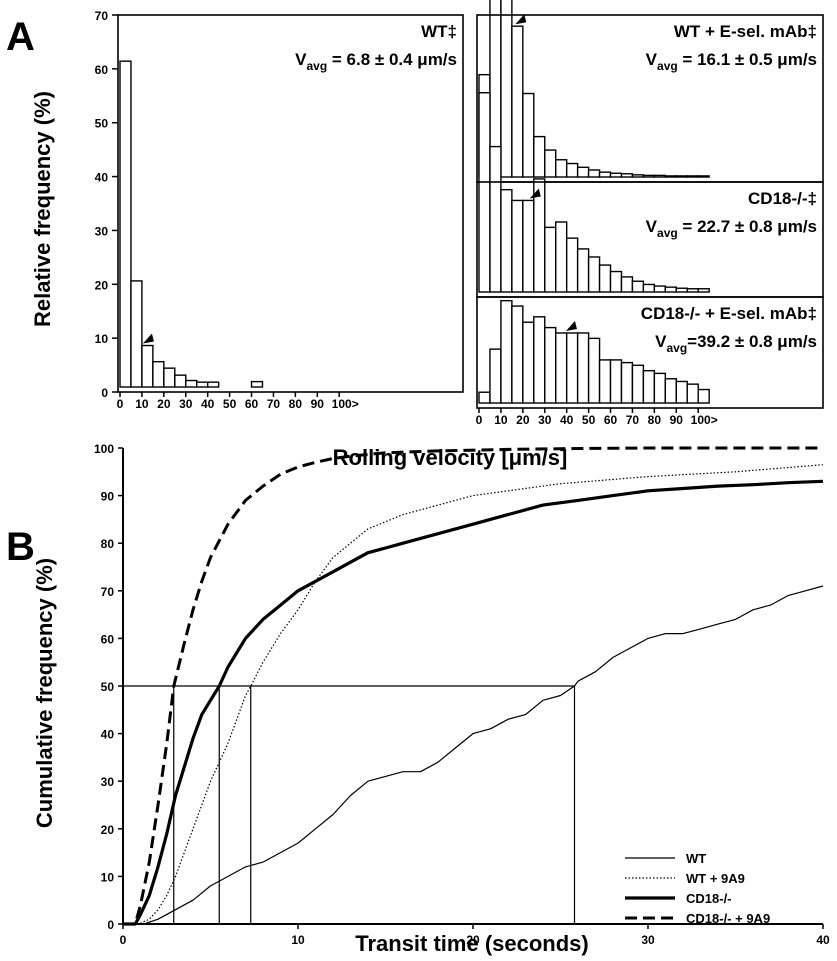 This screenshot has width=837, height=961. I want to click on histogram-label-line: WT‡, so click(439, 31).